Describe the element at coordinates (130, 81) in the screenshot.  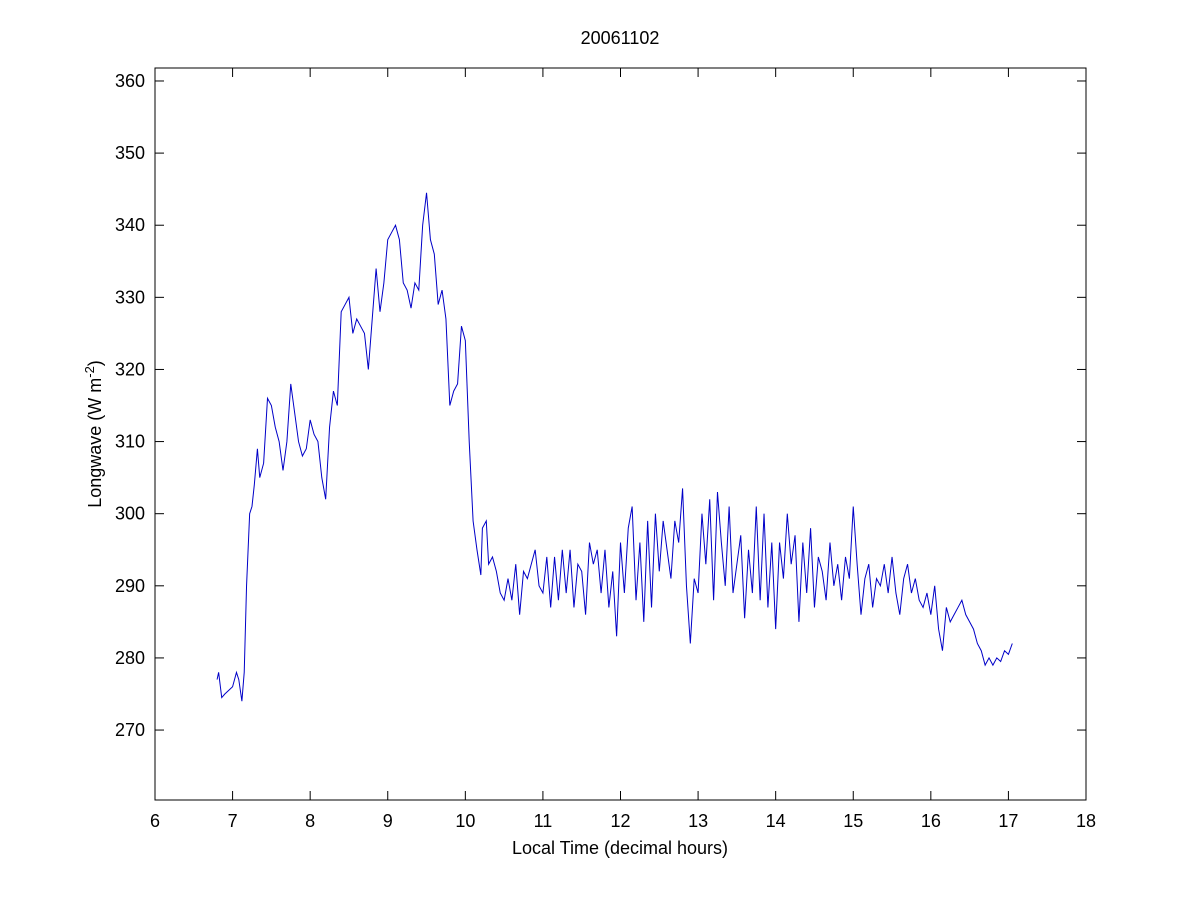
I see `y-tick-label: 360` at that location.